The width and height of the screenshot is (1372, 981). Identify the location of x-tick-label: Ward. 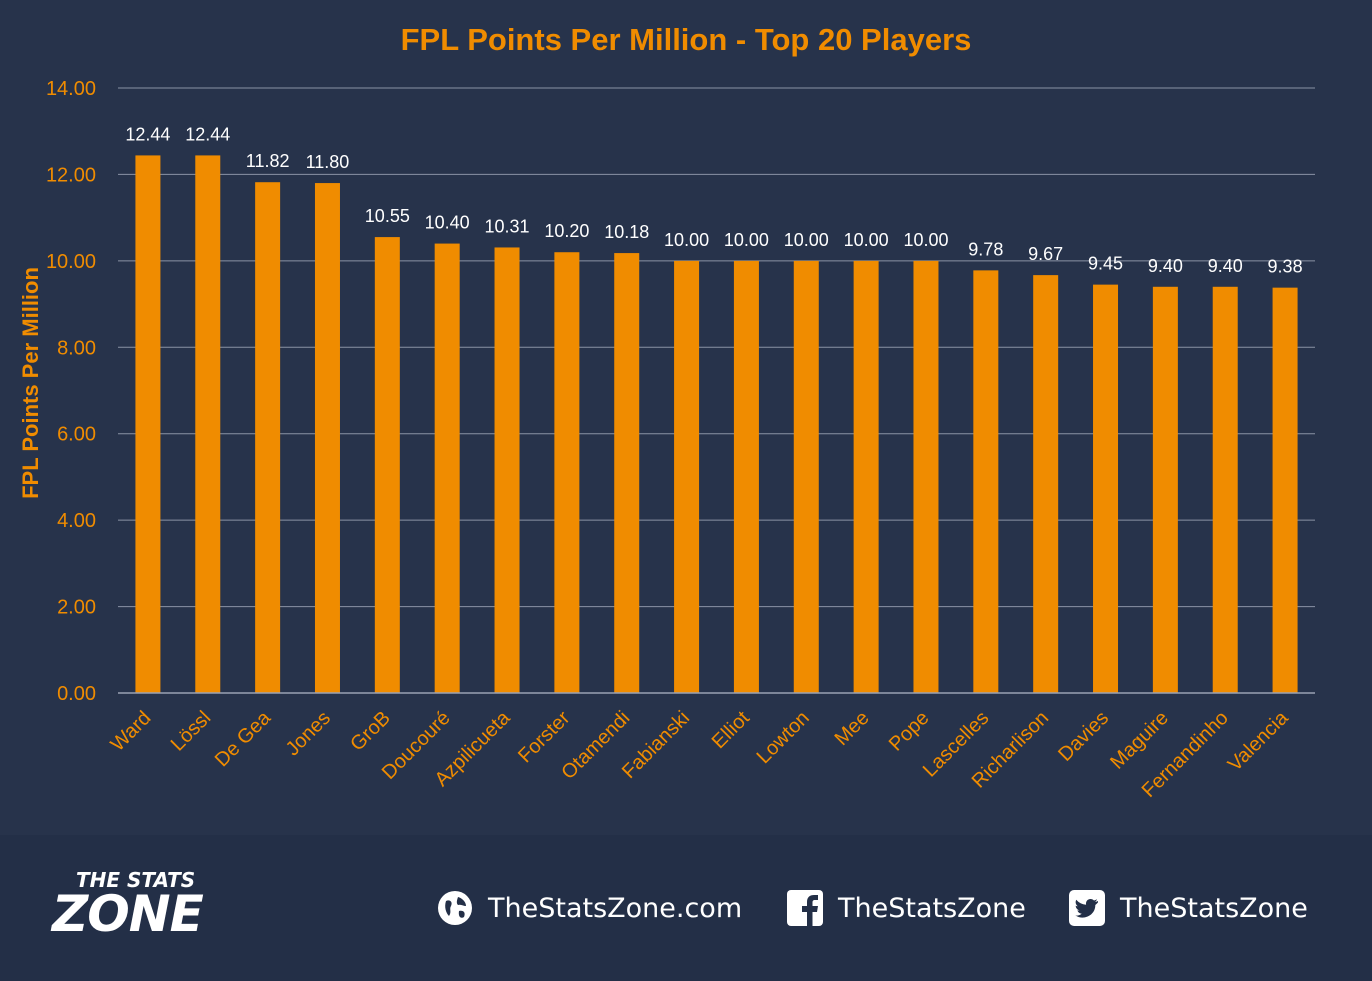
(131, 731).